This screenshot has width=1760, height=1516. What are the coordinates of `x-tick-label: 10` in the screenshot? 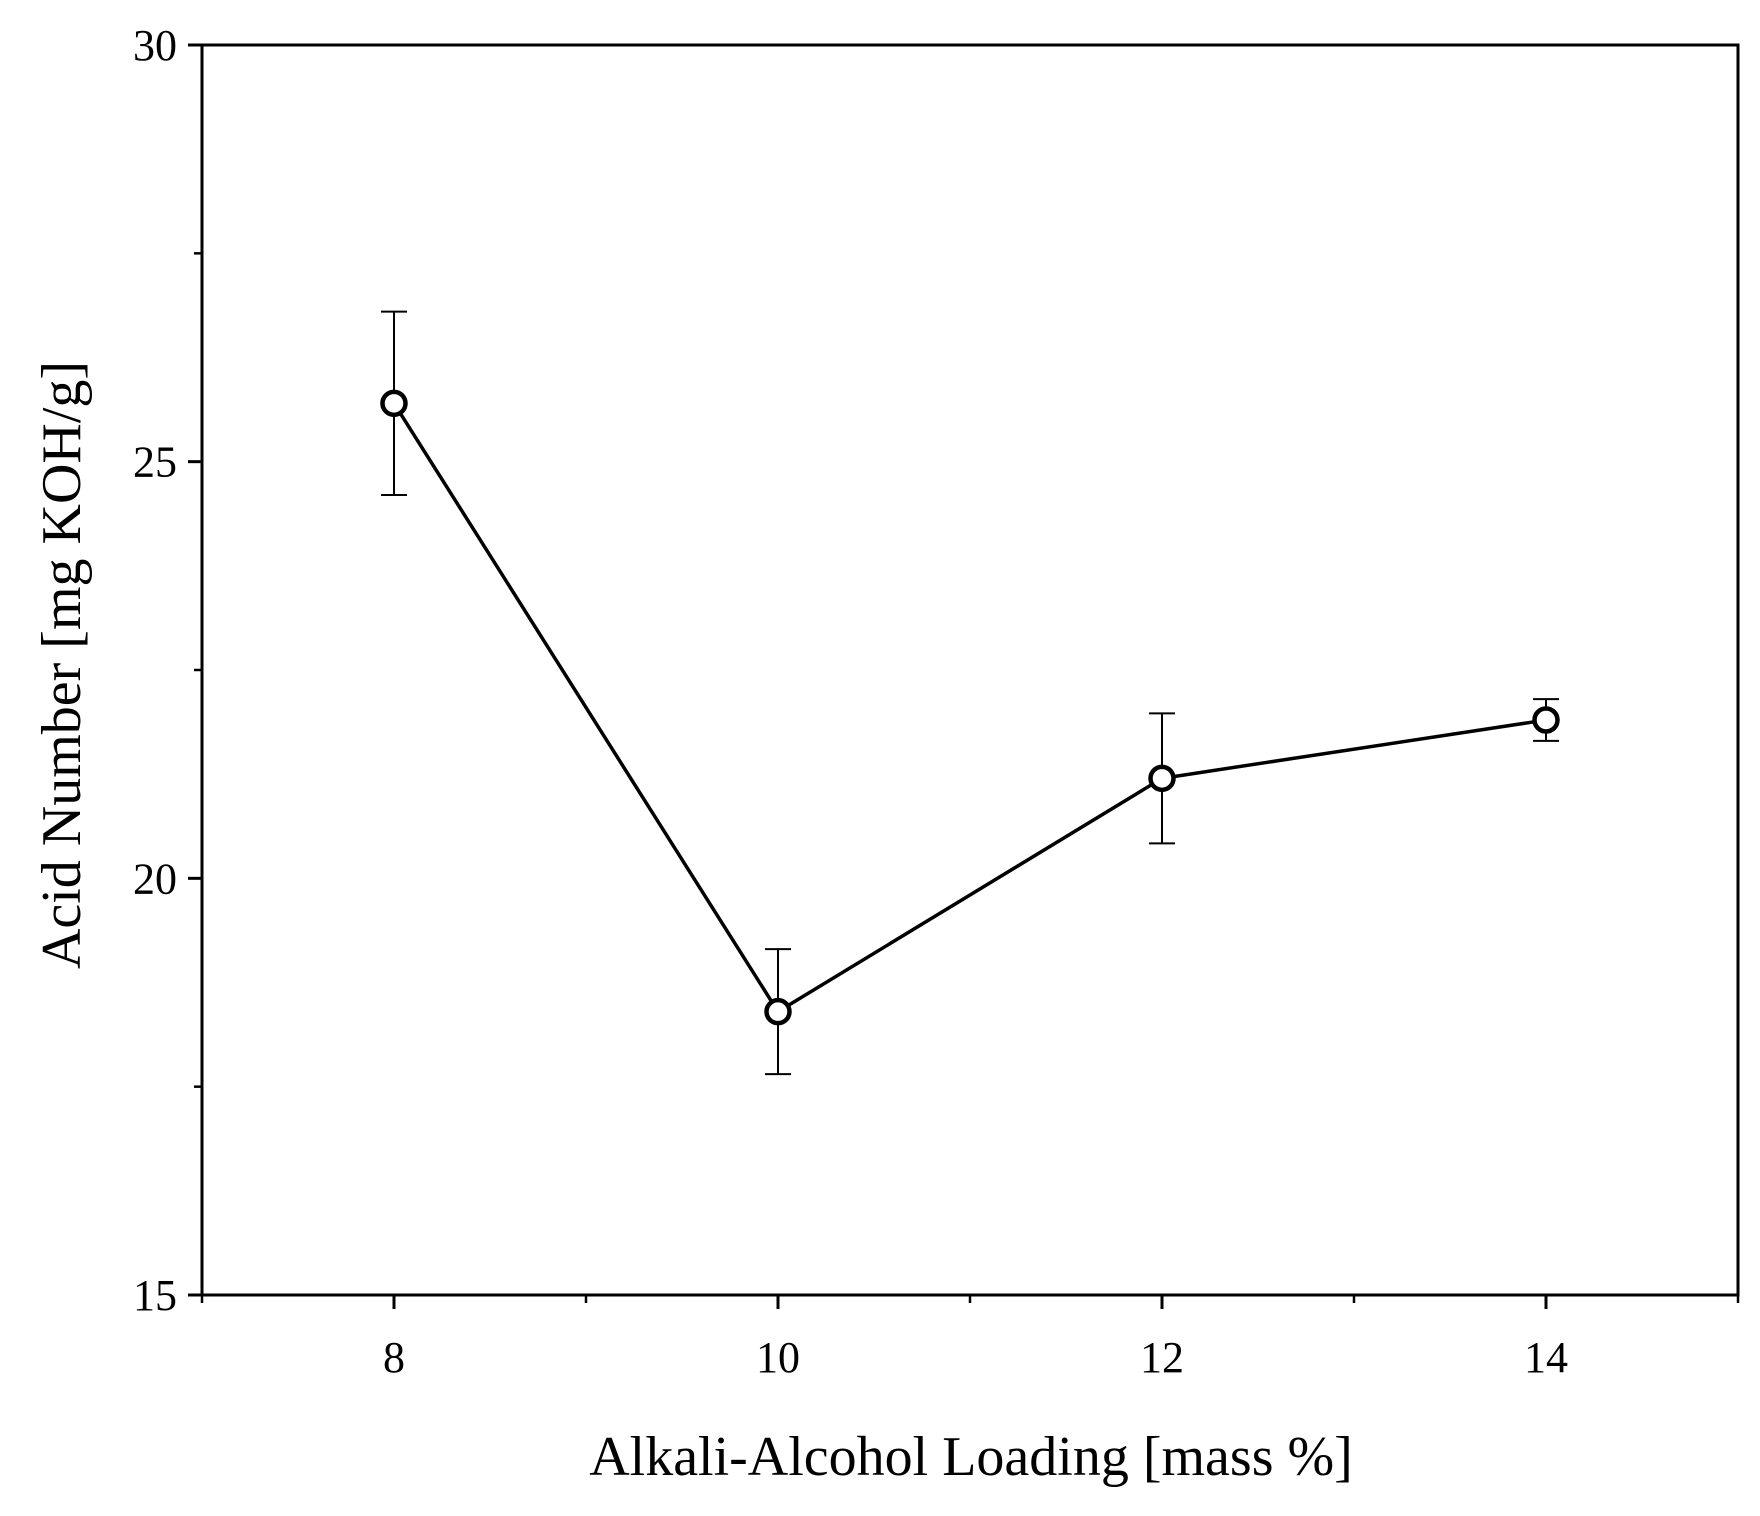 It's located at (778, 1357).